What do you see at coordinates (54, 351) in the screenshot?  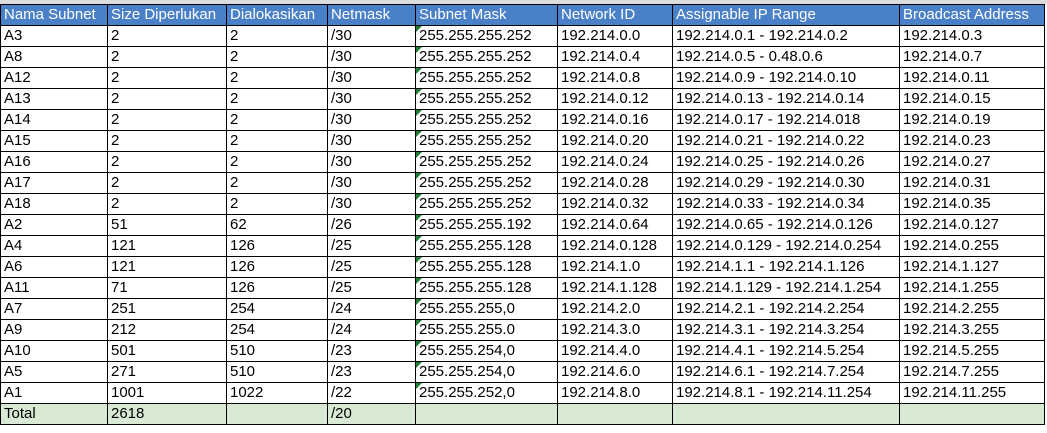 I see `table-cell: A10` at bounding box center [54, 351].